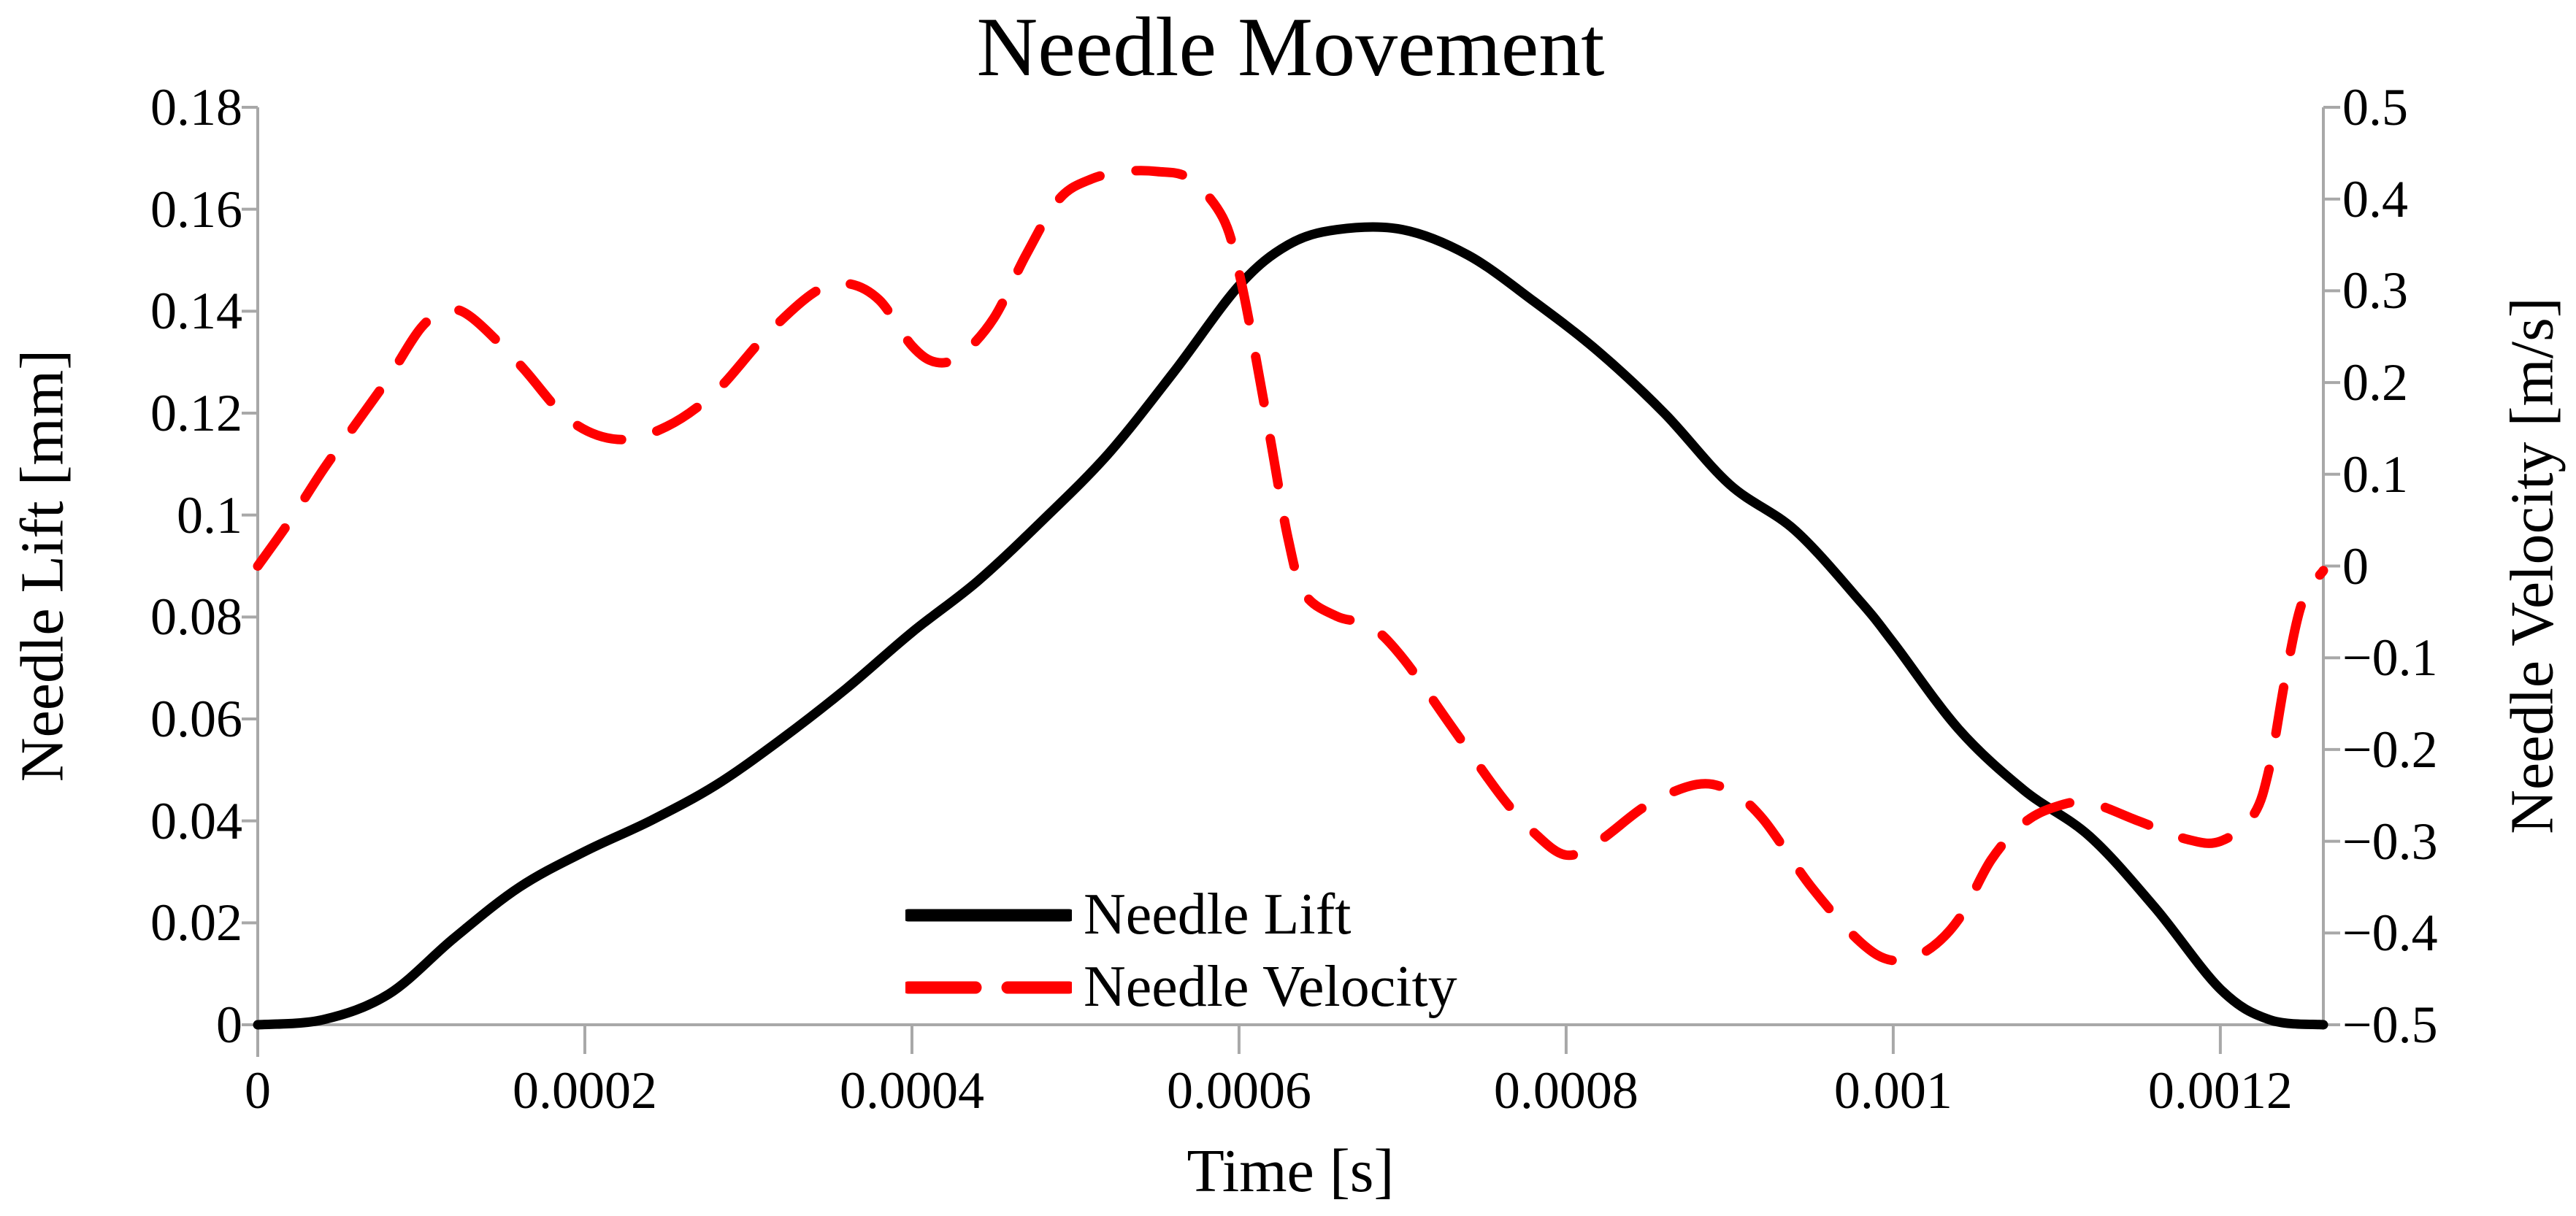 This screenshot has width=2576, height=1216. What do you see at coordinates (196, 107) in the screenshot?
I see `y-left-tick-label: 0.18` at bounding box center [196, 107].